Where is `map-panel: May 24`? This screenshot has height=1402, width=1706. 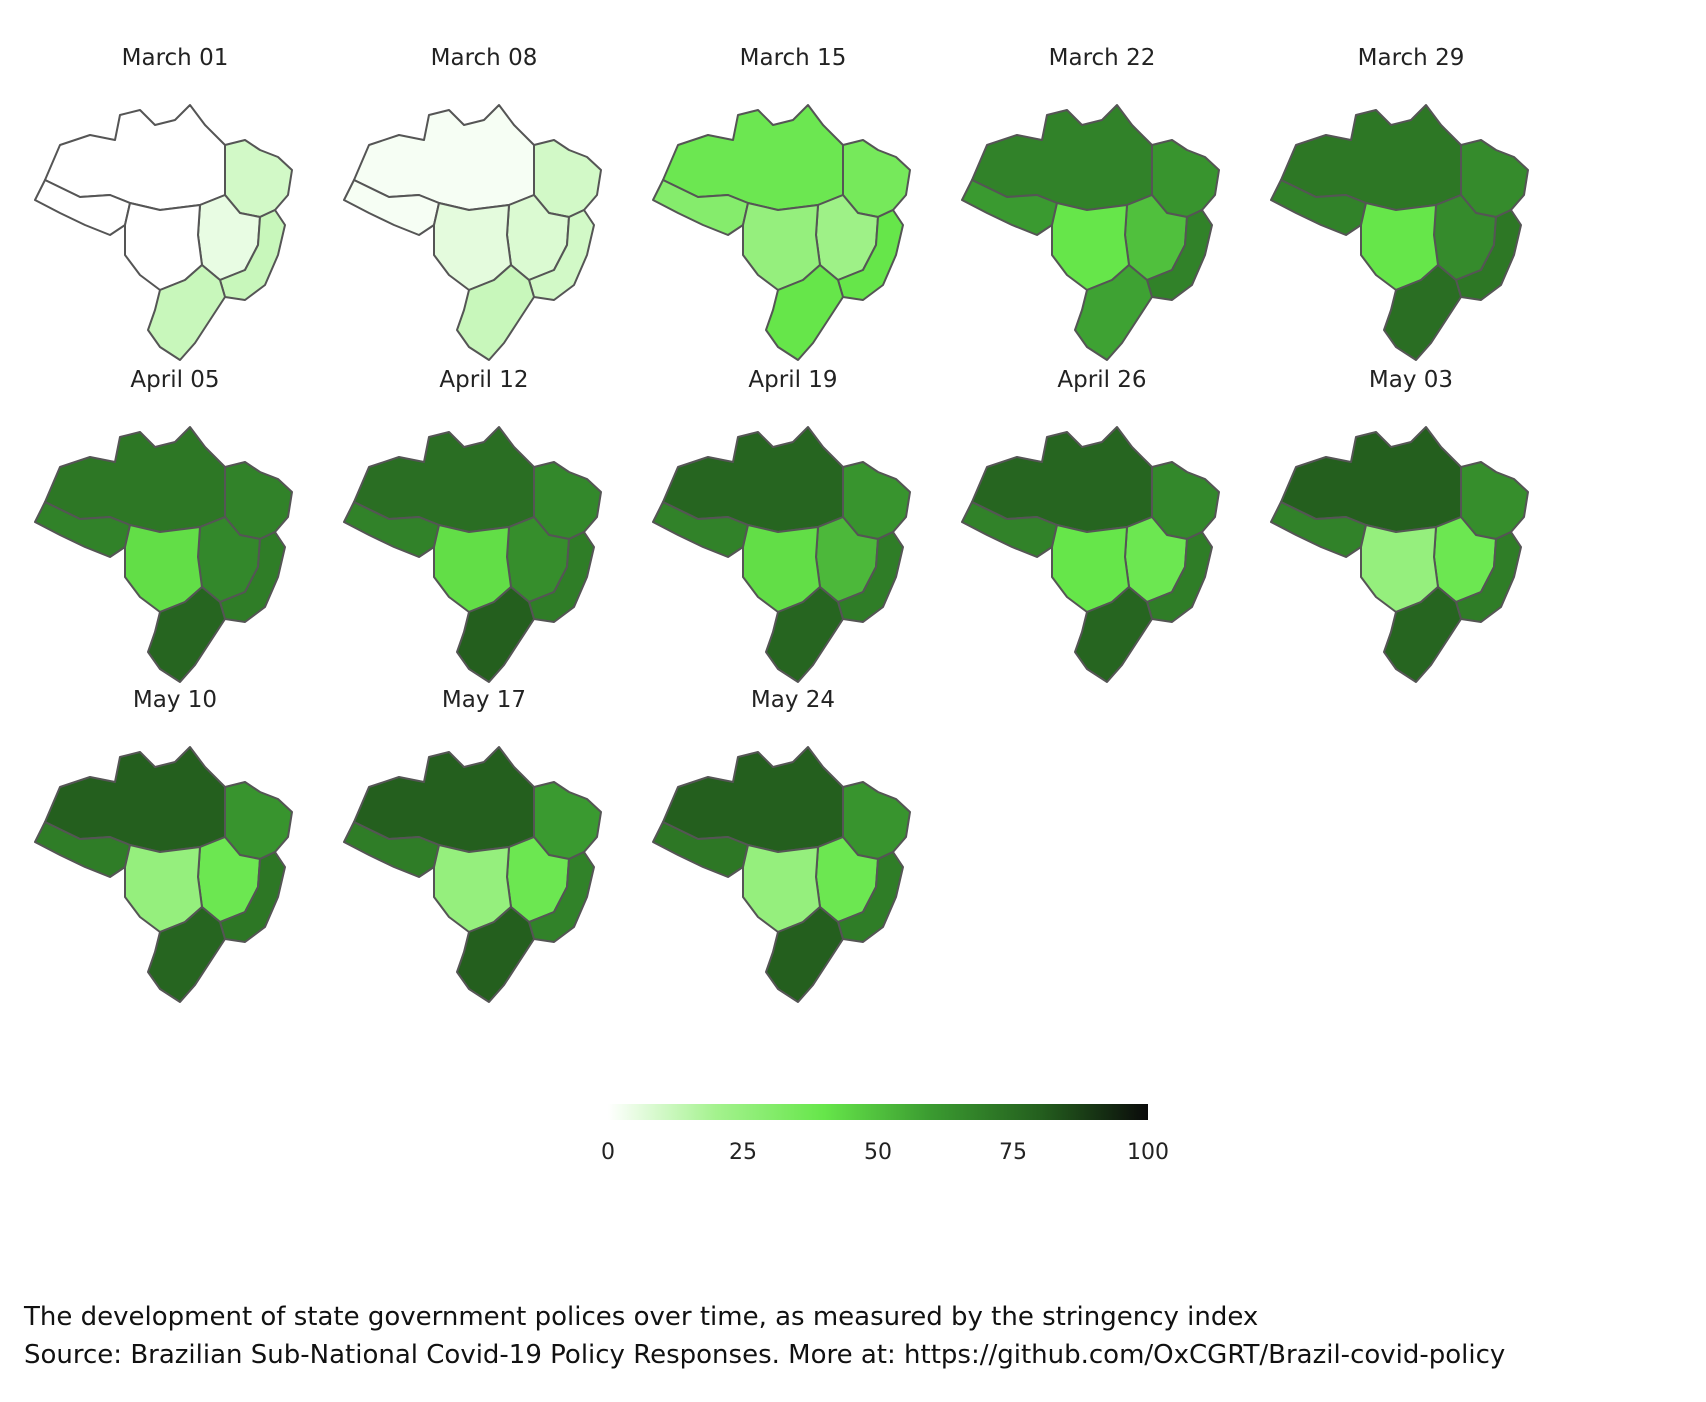 map-panel: May 24 is located at coordinates (793, 852).